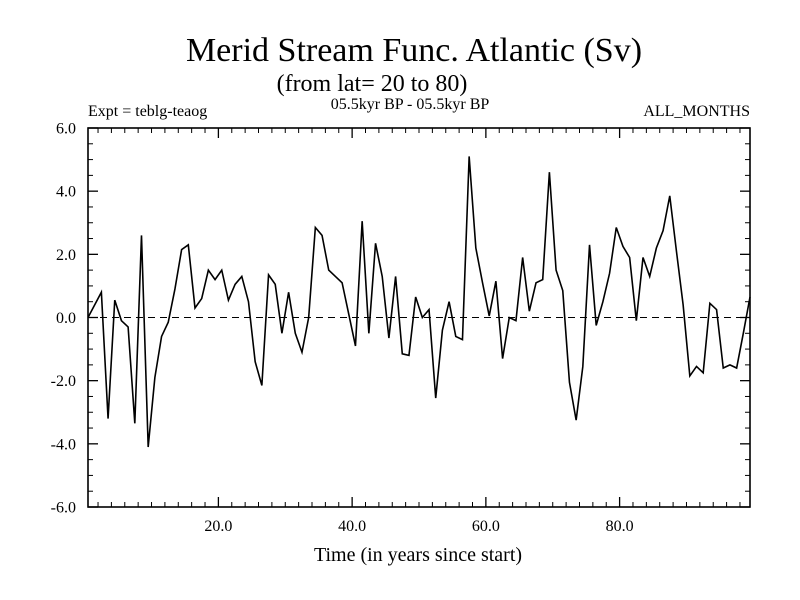 This screenshot has width=800, height=600. Describe the element at coordinates (410, 104) in the screenshot. I see `period-label: 05.5kyr BP - 05.5kyr BP` at that location.